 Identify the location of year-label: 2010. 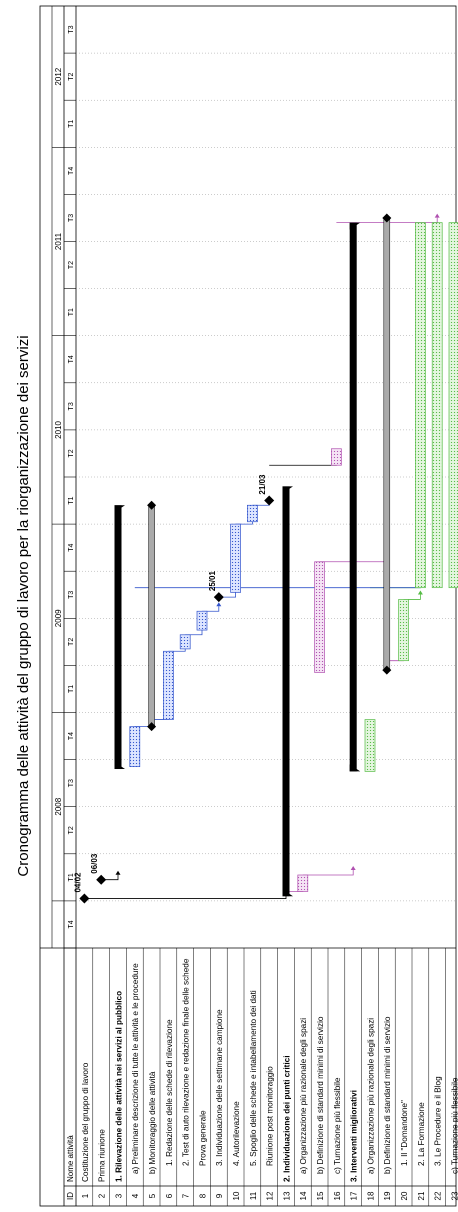
(58, 429).